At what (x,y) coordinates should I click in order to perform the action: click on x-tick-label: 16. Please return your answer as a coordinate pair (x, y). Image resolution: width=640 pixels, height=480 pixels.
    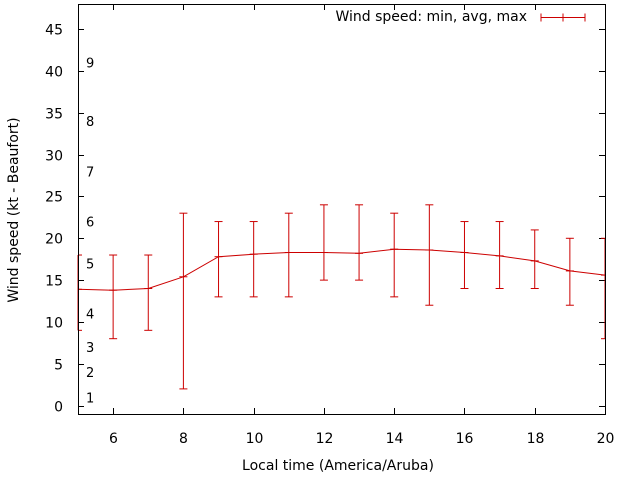
    Looking at the image, I should click on (465, 439).